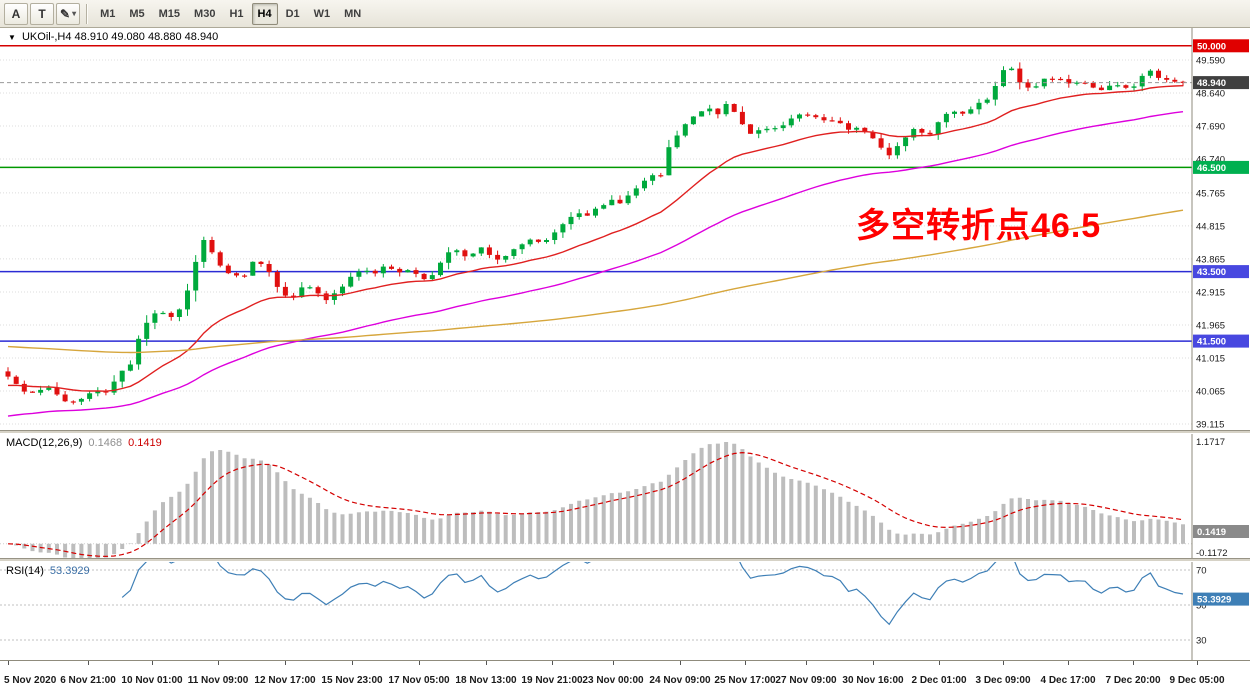 Image resolution: width=1250 pixels, height=696 pixels. I want to click on timeframe-h4-button: H4, so click(264, 13).